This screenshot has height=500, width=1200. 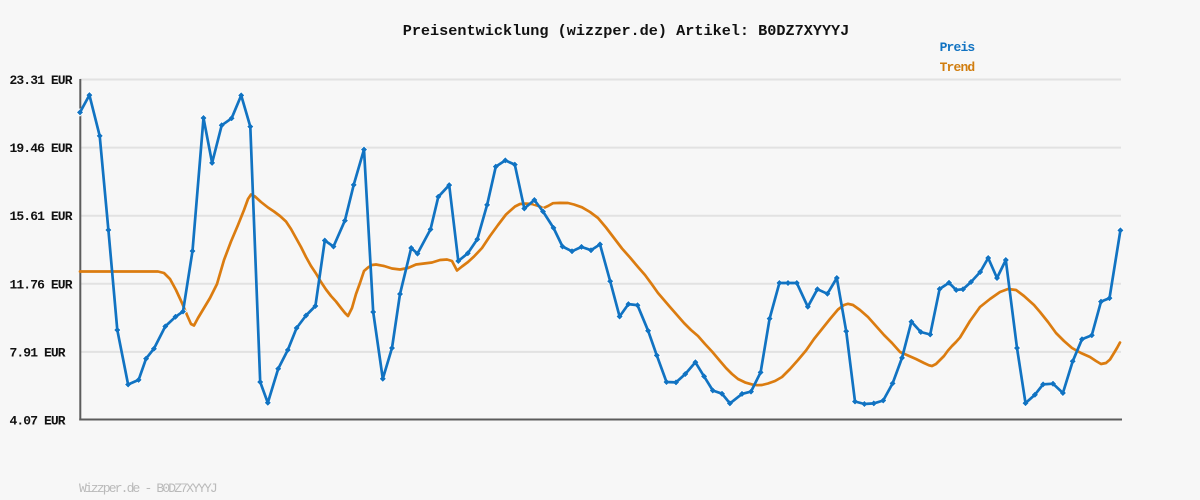 What do you see at coordinates (958, 47) in the screenshot?
I see `svg-text: Preis` at bounding box center [958, 47].